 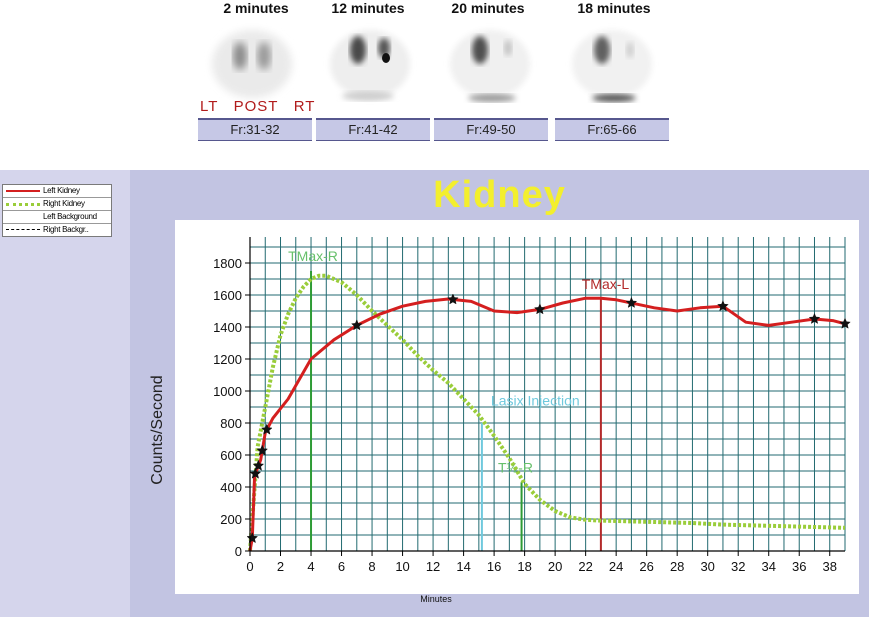 What do you see at coordinates (238, 551) in the screenshot?
I see `y-tick-label: 0` at bounding box center [238, 551].